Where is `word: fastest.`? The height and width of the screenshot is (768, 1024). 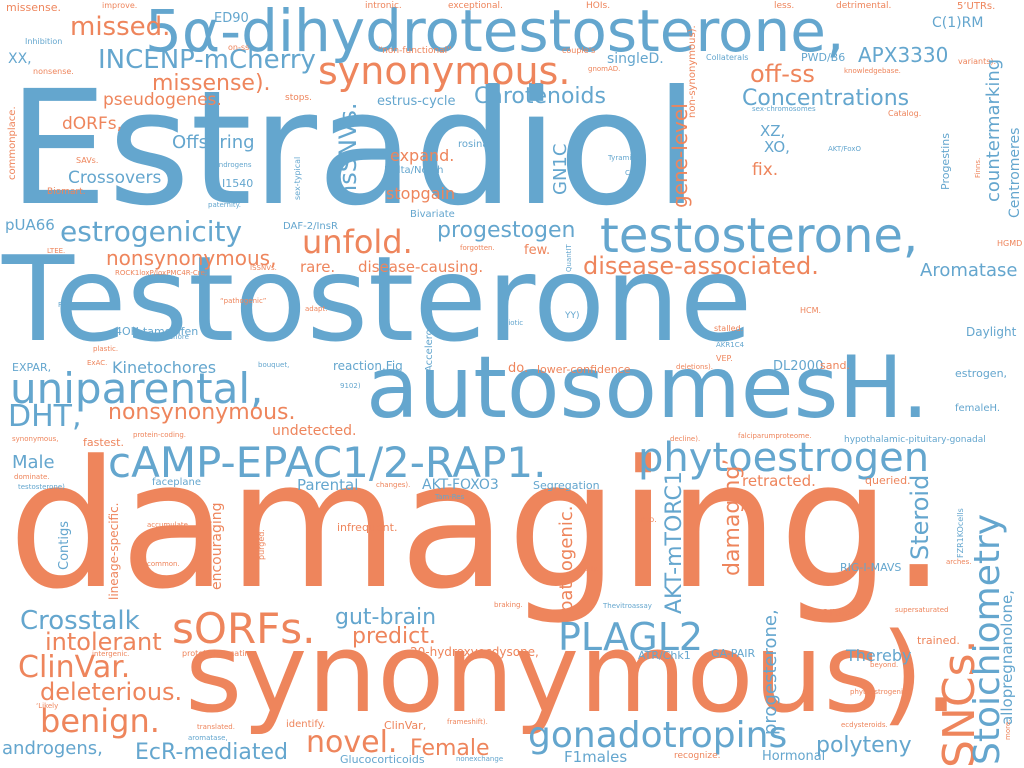 word: fastest. is located at coordinates (103, 442).